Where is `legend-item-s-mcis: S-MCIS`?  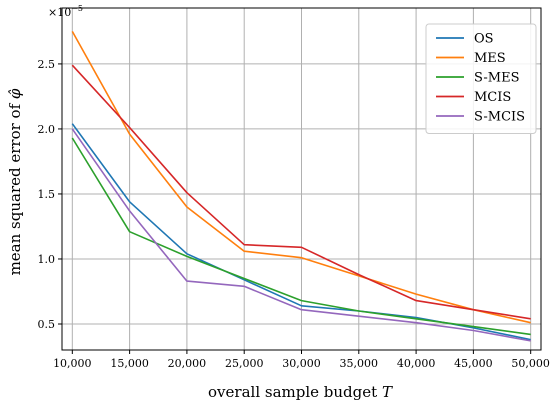 legend-item-s-mcis: S-MCIS is located at coordinates (480, 117).